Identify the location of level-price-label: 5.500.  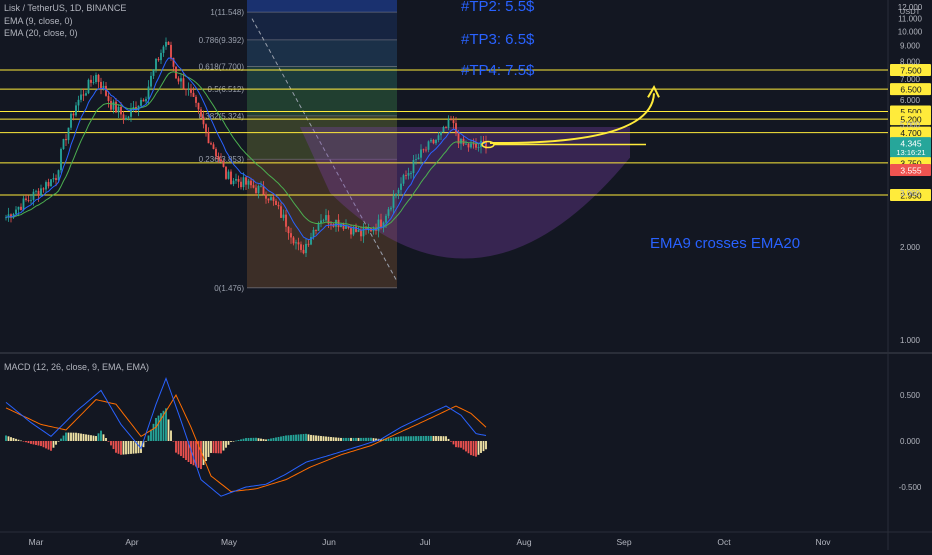
(911, 112).